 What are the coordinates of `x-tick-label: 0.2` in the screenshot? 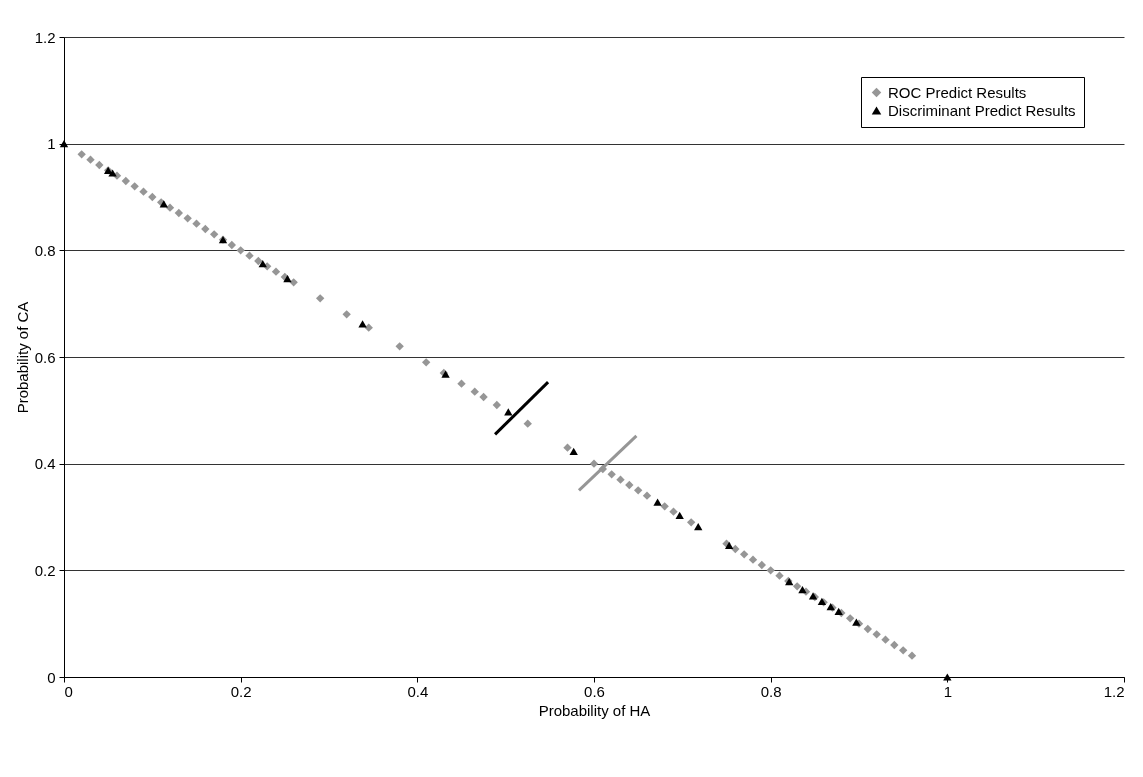 It's located at (241, 691).